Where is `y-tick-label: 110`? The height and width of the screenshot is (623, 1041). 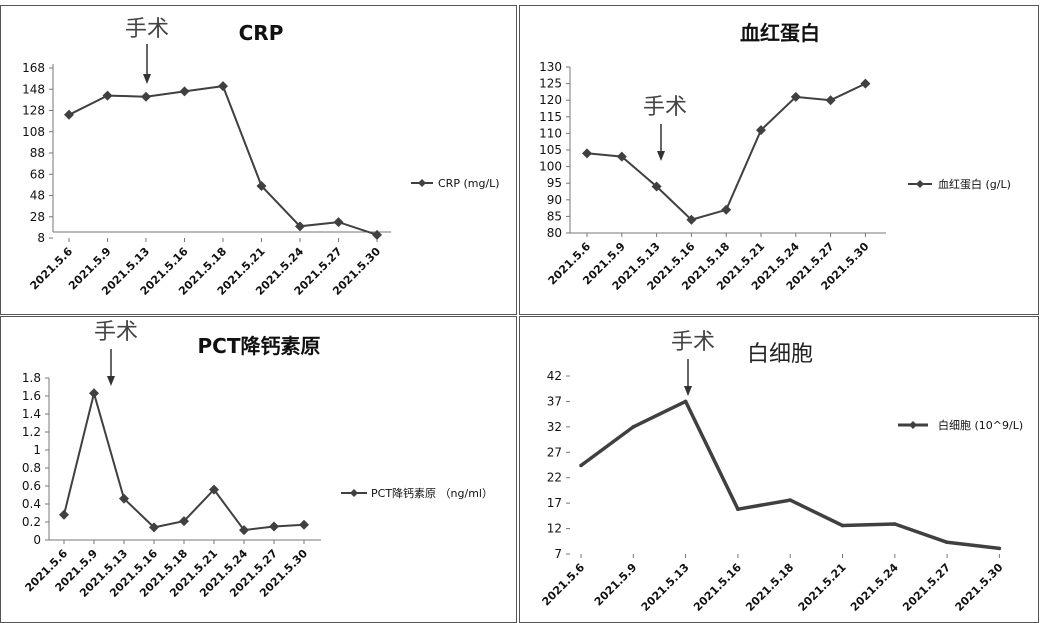
y-tick-label: 110 is located at coordinates (550, 133).